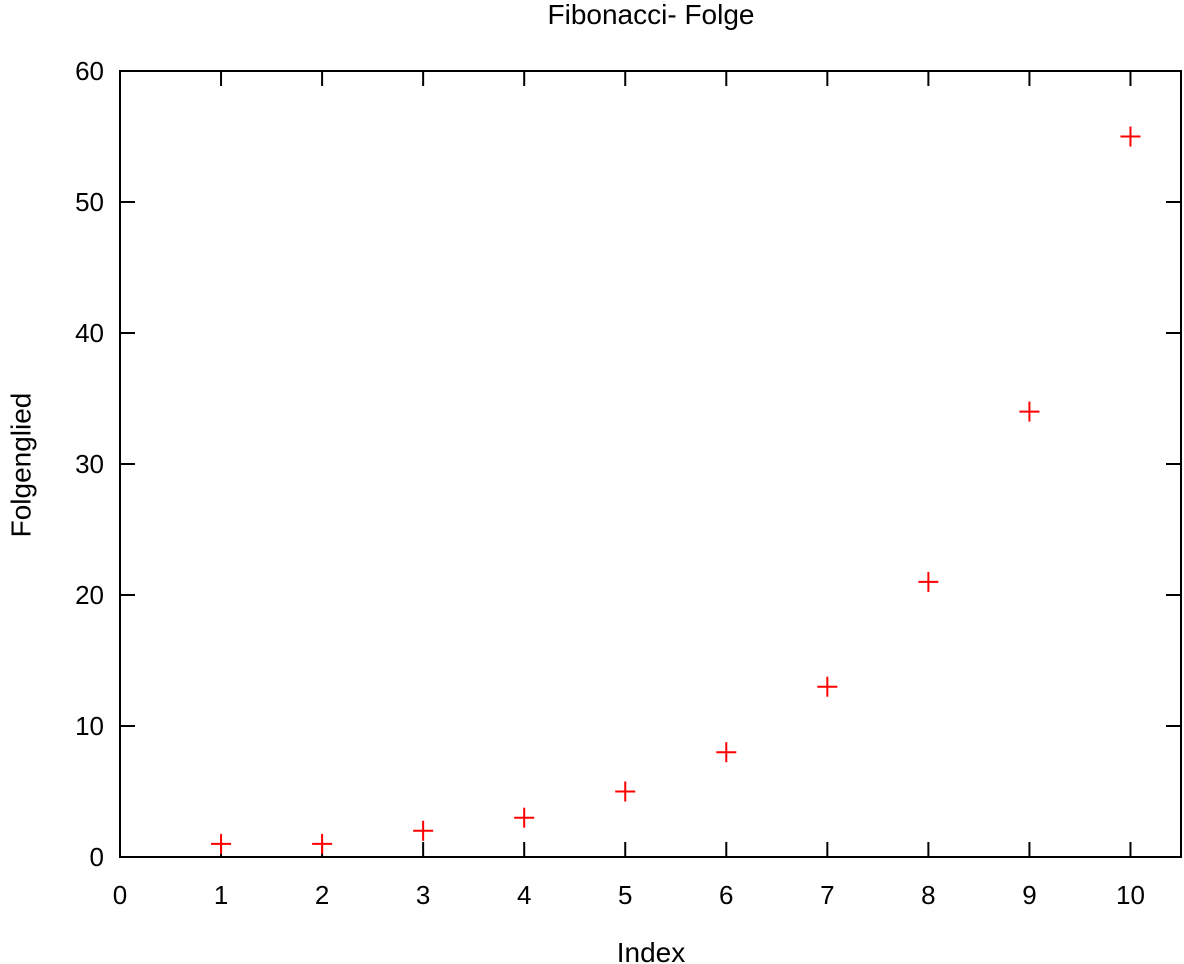 The image size is (1184, 964). I want to click on x-tick-label: 3, so click(423, 895).